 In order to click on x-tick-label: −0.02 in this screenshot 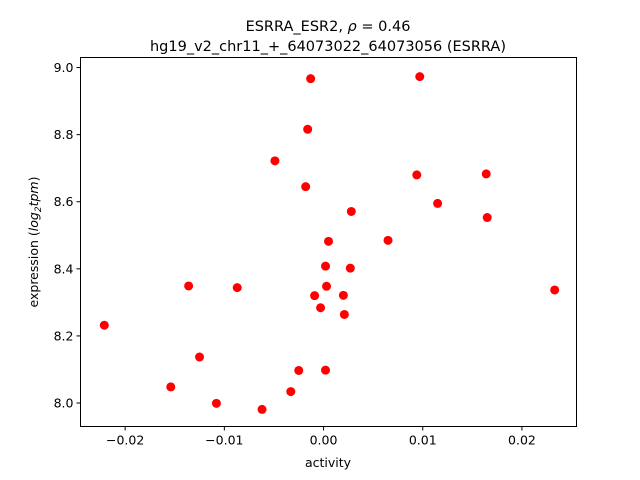, I will do `click(125, 440)`.